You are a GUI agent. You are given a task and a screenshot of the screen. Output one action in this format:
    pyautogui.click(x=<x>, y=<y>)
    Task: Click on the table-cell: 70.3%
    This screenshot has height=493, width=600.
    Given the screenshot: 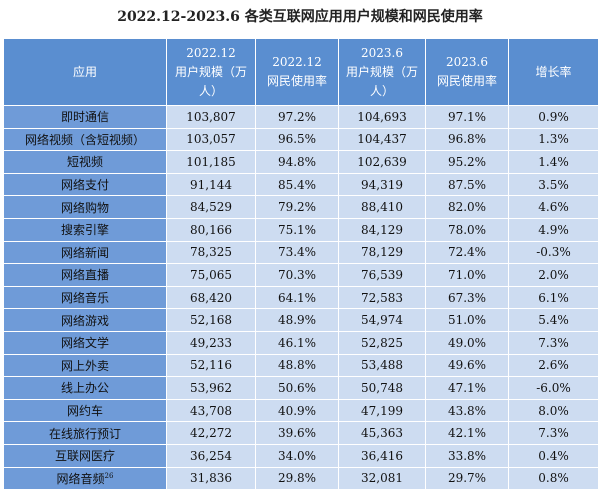 What is the action you would take?
    pyautogui.click(x=297, y=275)
    